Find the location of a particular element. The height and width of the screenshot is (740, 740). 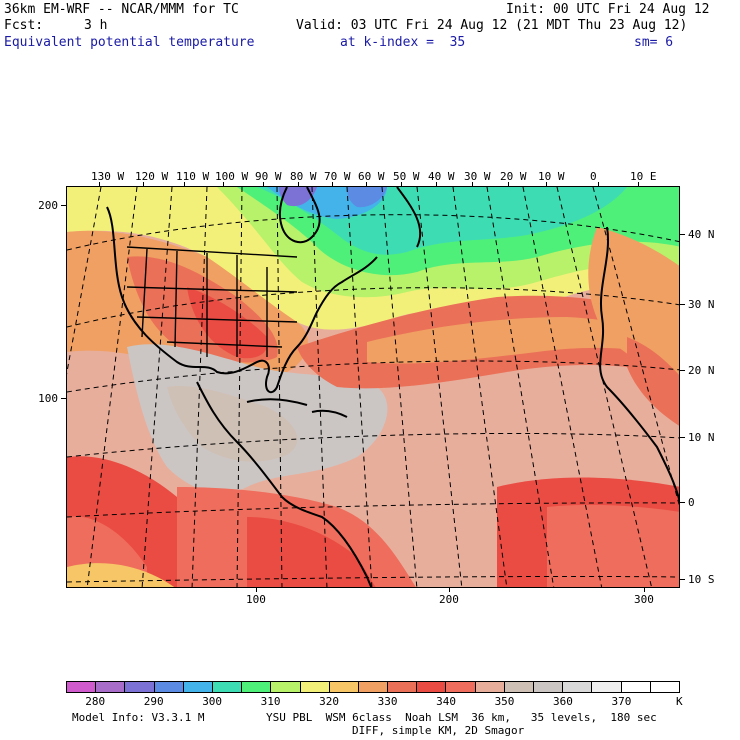

longitude-label: 70 W is located at coordinates (337, 176).